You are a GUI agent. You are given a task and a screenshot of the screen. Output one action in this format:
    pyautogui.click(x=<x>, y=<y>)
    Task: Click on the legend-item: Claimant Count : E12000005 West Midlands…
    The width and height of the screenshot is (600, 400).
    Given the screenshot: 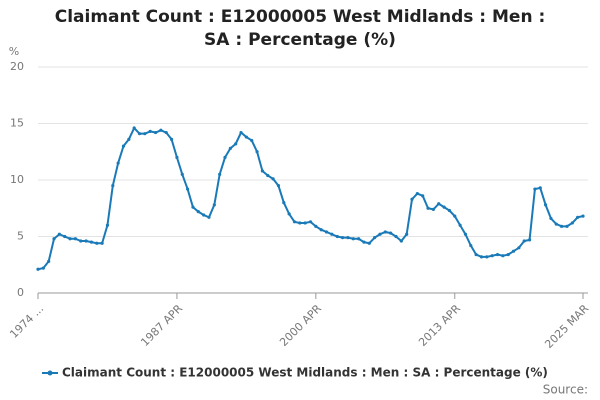 What is the action you would take?
    pyautogui.click(x=295, y=373)
    